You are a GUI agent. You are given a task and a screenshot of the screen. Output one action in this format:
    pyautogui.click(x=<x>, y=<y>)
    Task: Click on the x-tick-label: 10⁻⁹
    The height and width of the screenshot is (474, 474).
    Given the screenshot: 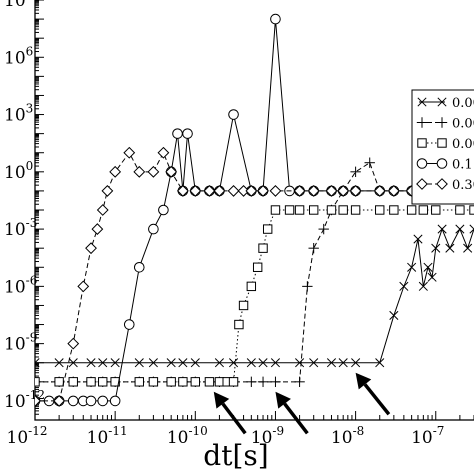 What is the action you would take?
    pyautogui.click(x=267, y=436)
    